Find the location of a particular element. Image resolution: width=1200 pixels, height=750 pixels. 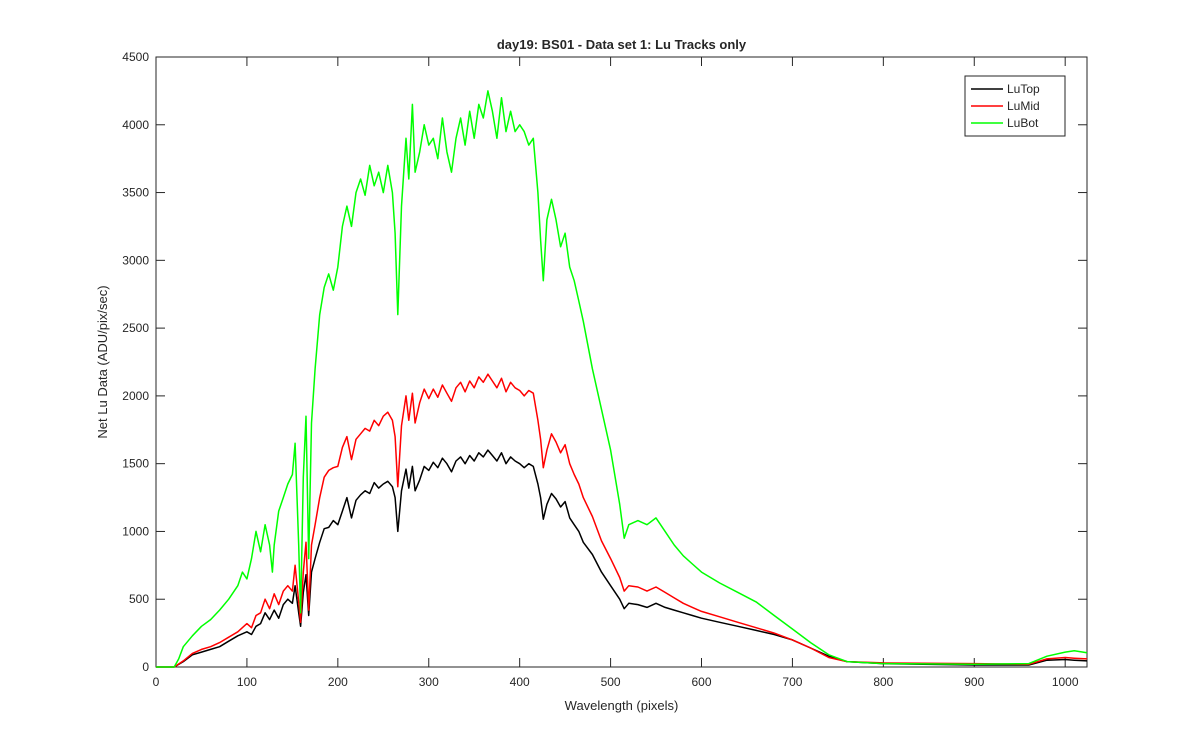

legend: LuTop LuMid LuBot is located at coordinates (1015, 106).